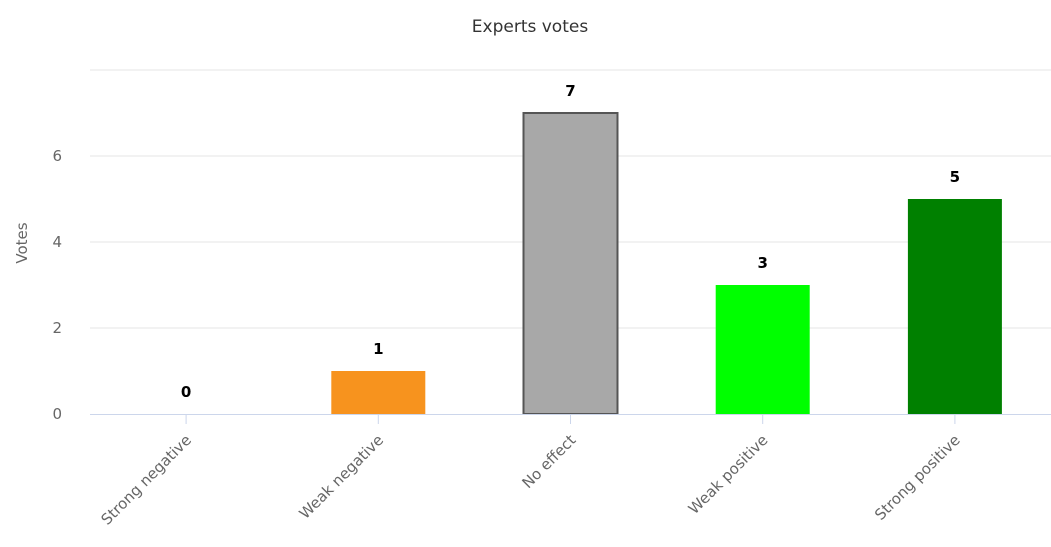 Image resolution: width=1051 pixels, height=547 pixels. What do you see at coordinates (57, 242) in the screenshot?
I see `y-tick-label: 4` at bounding box center [57, 242].